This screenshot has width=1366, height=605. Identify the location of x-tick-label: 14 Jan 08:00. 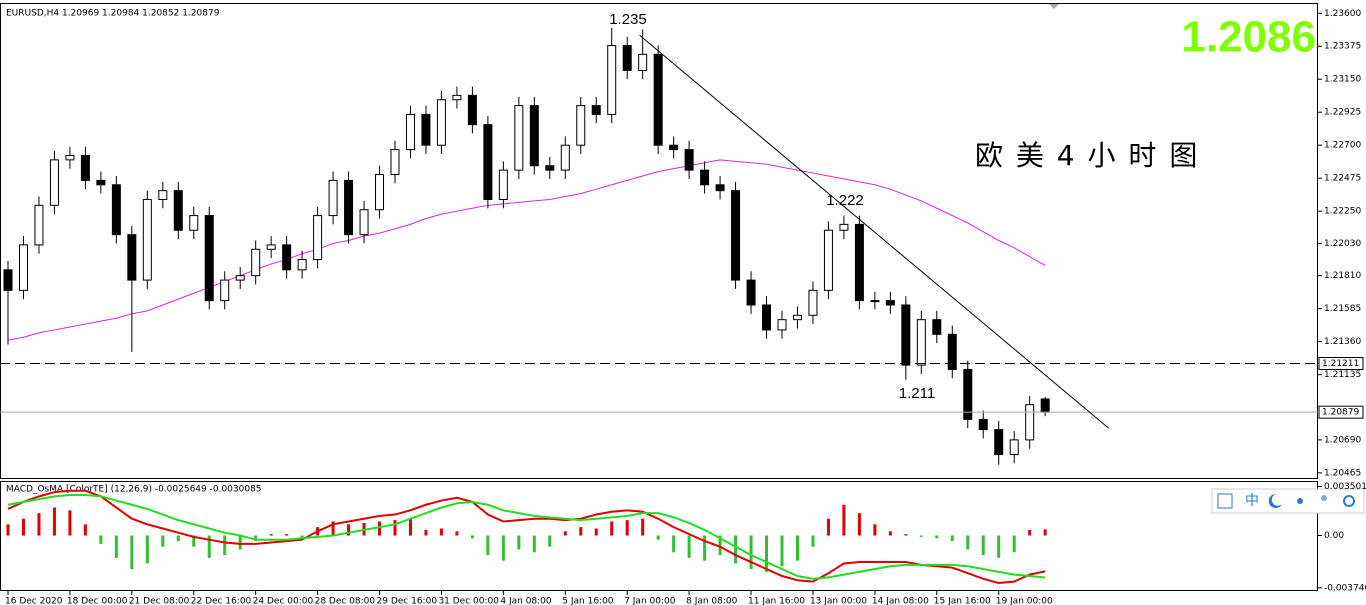
(900, 601).